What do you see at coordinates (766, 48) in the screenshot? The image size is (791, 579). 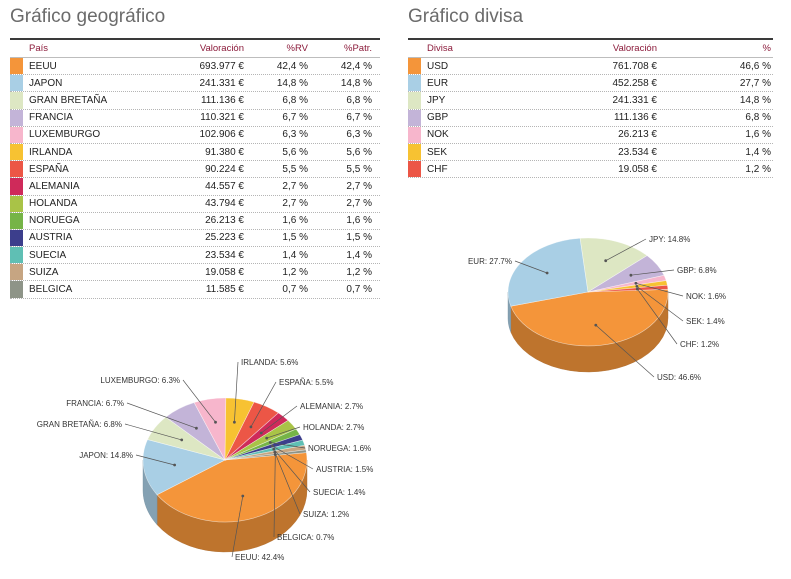 I see `header-pct: %` at bounding box center [766, 48].